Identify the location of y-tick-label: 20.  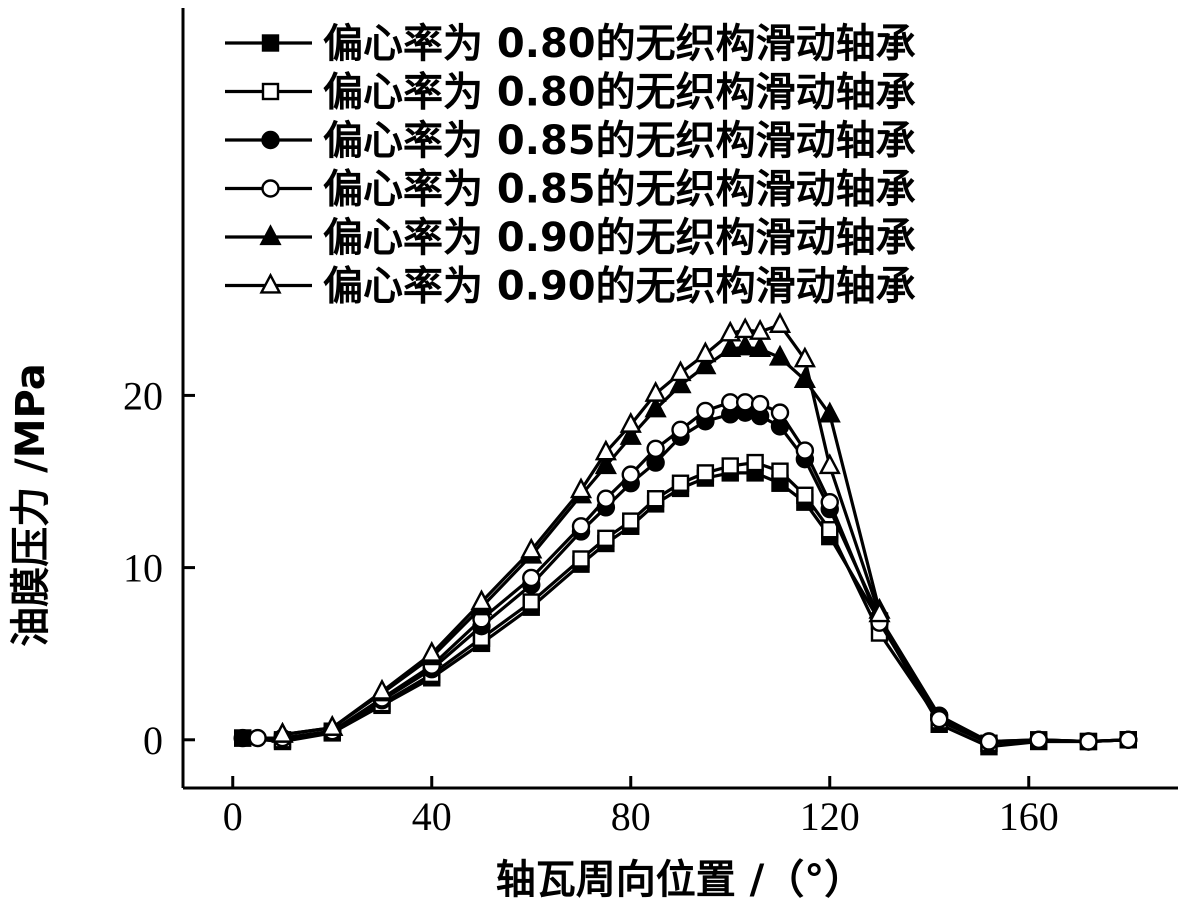
(143, 395).